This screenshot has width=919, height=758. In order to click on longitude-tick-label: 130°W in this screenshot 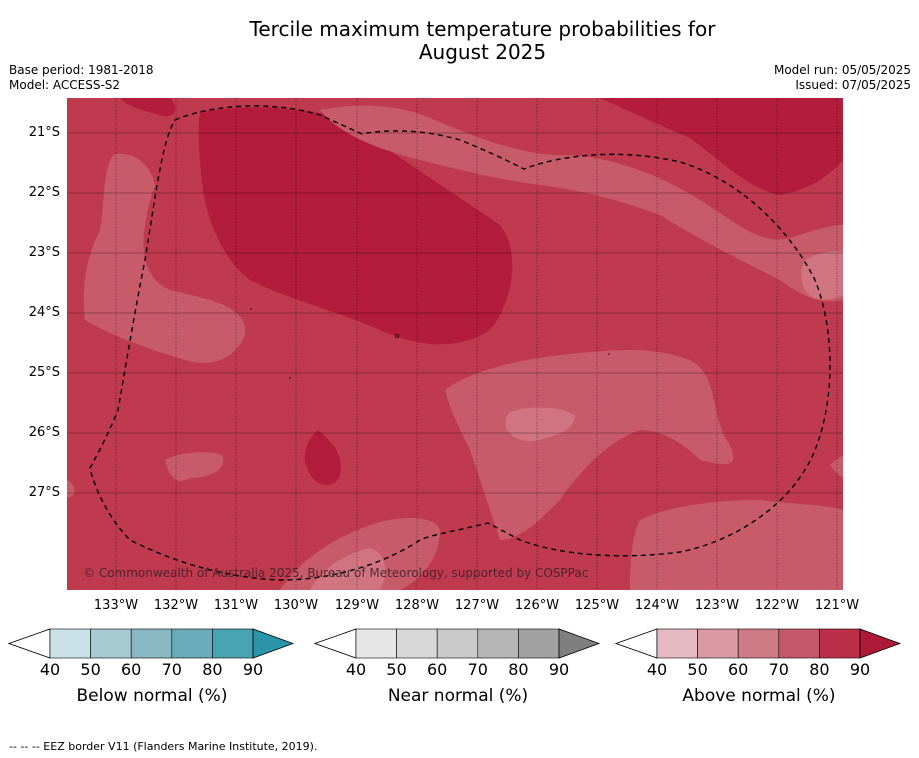, I will do `click(296, 605)`.